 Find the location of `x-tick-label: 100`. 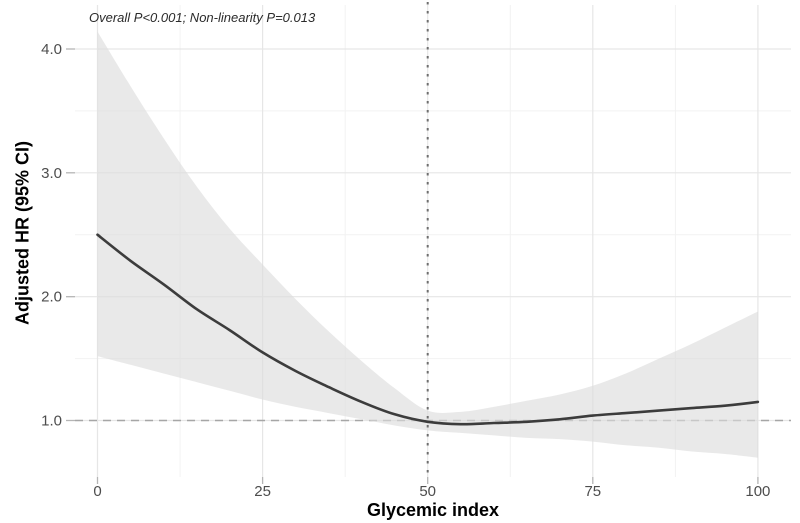

x-tick-label: 100 is located at coordinates (757, 491).